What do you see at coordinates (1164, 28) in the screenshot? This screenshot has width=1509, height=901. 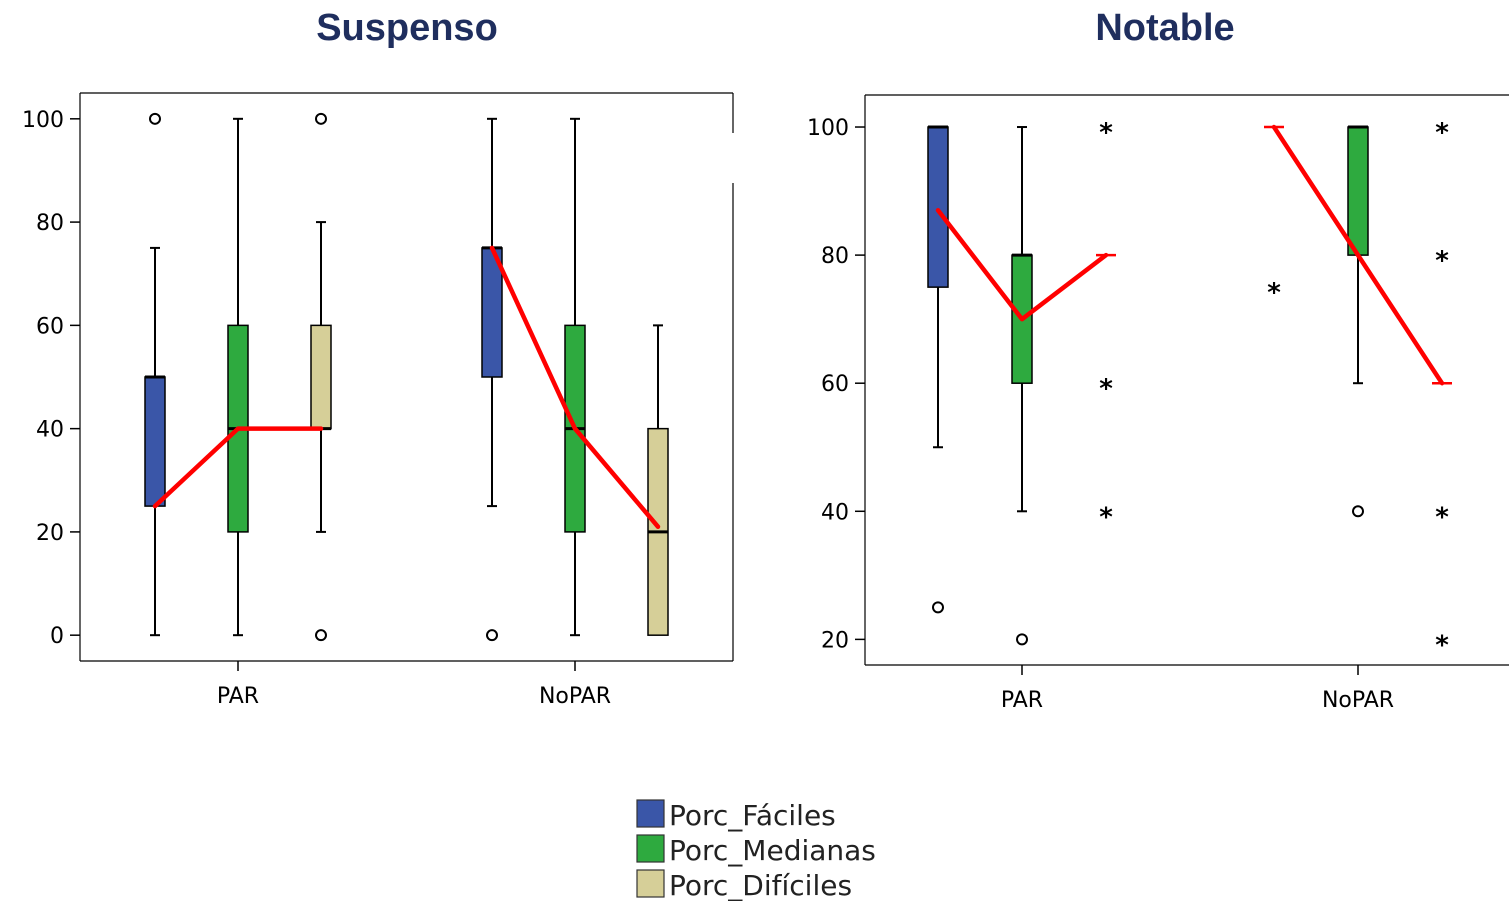 I see `chart-title: Notable` at bounding box center [1164, 28].